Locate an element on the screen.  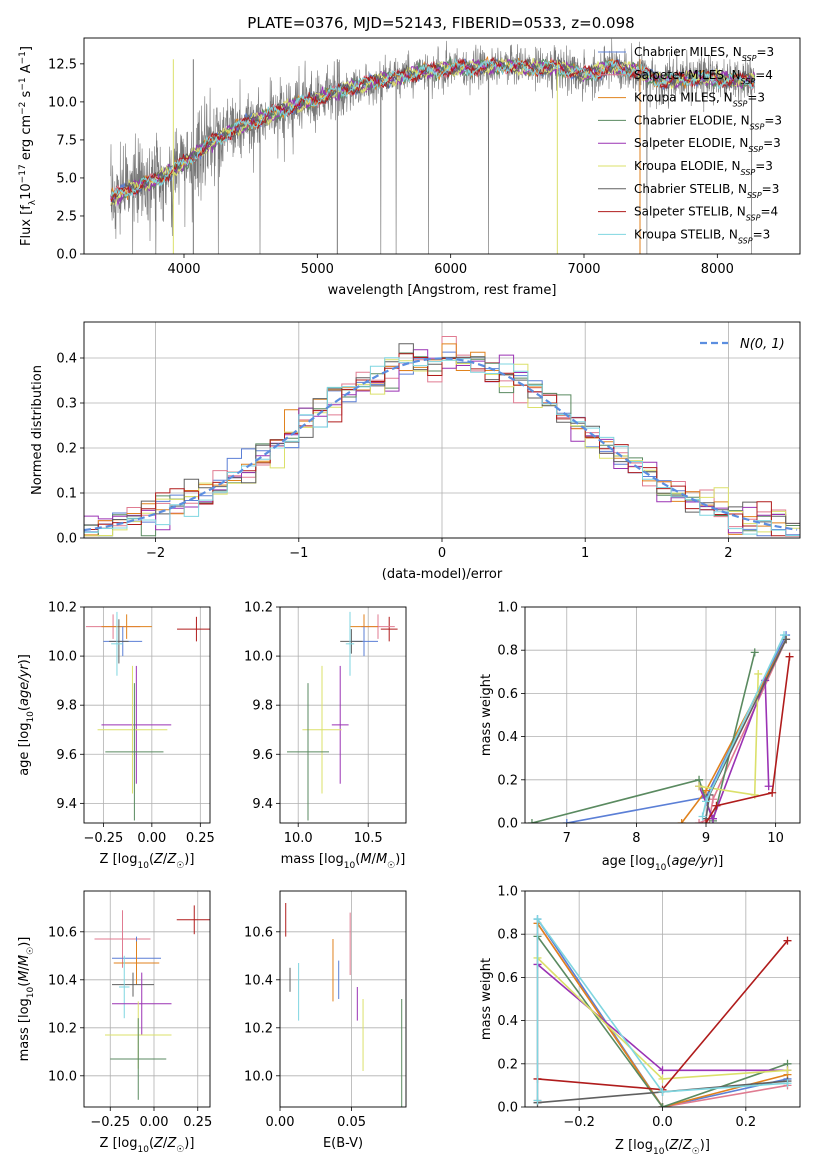
age_vs_mass-frame is located at coordinates (343, 715).